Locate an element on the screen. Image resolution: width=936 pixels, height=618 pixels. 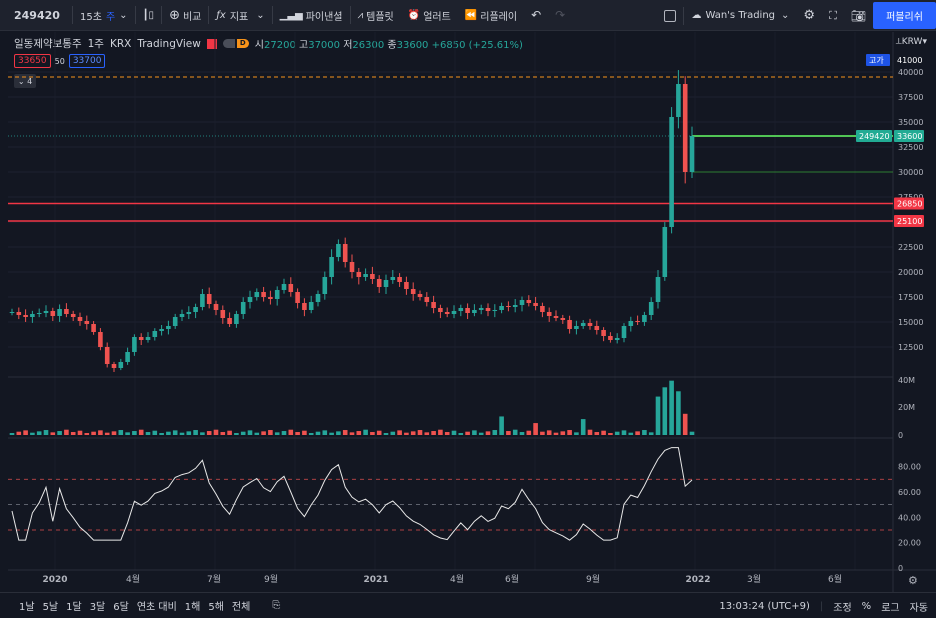
chevron-down-icon: ▾ is located at coordinates (924, 42).